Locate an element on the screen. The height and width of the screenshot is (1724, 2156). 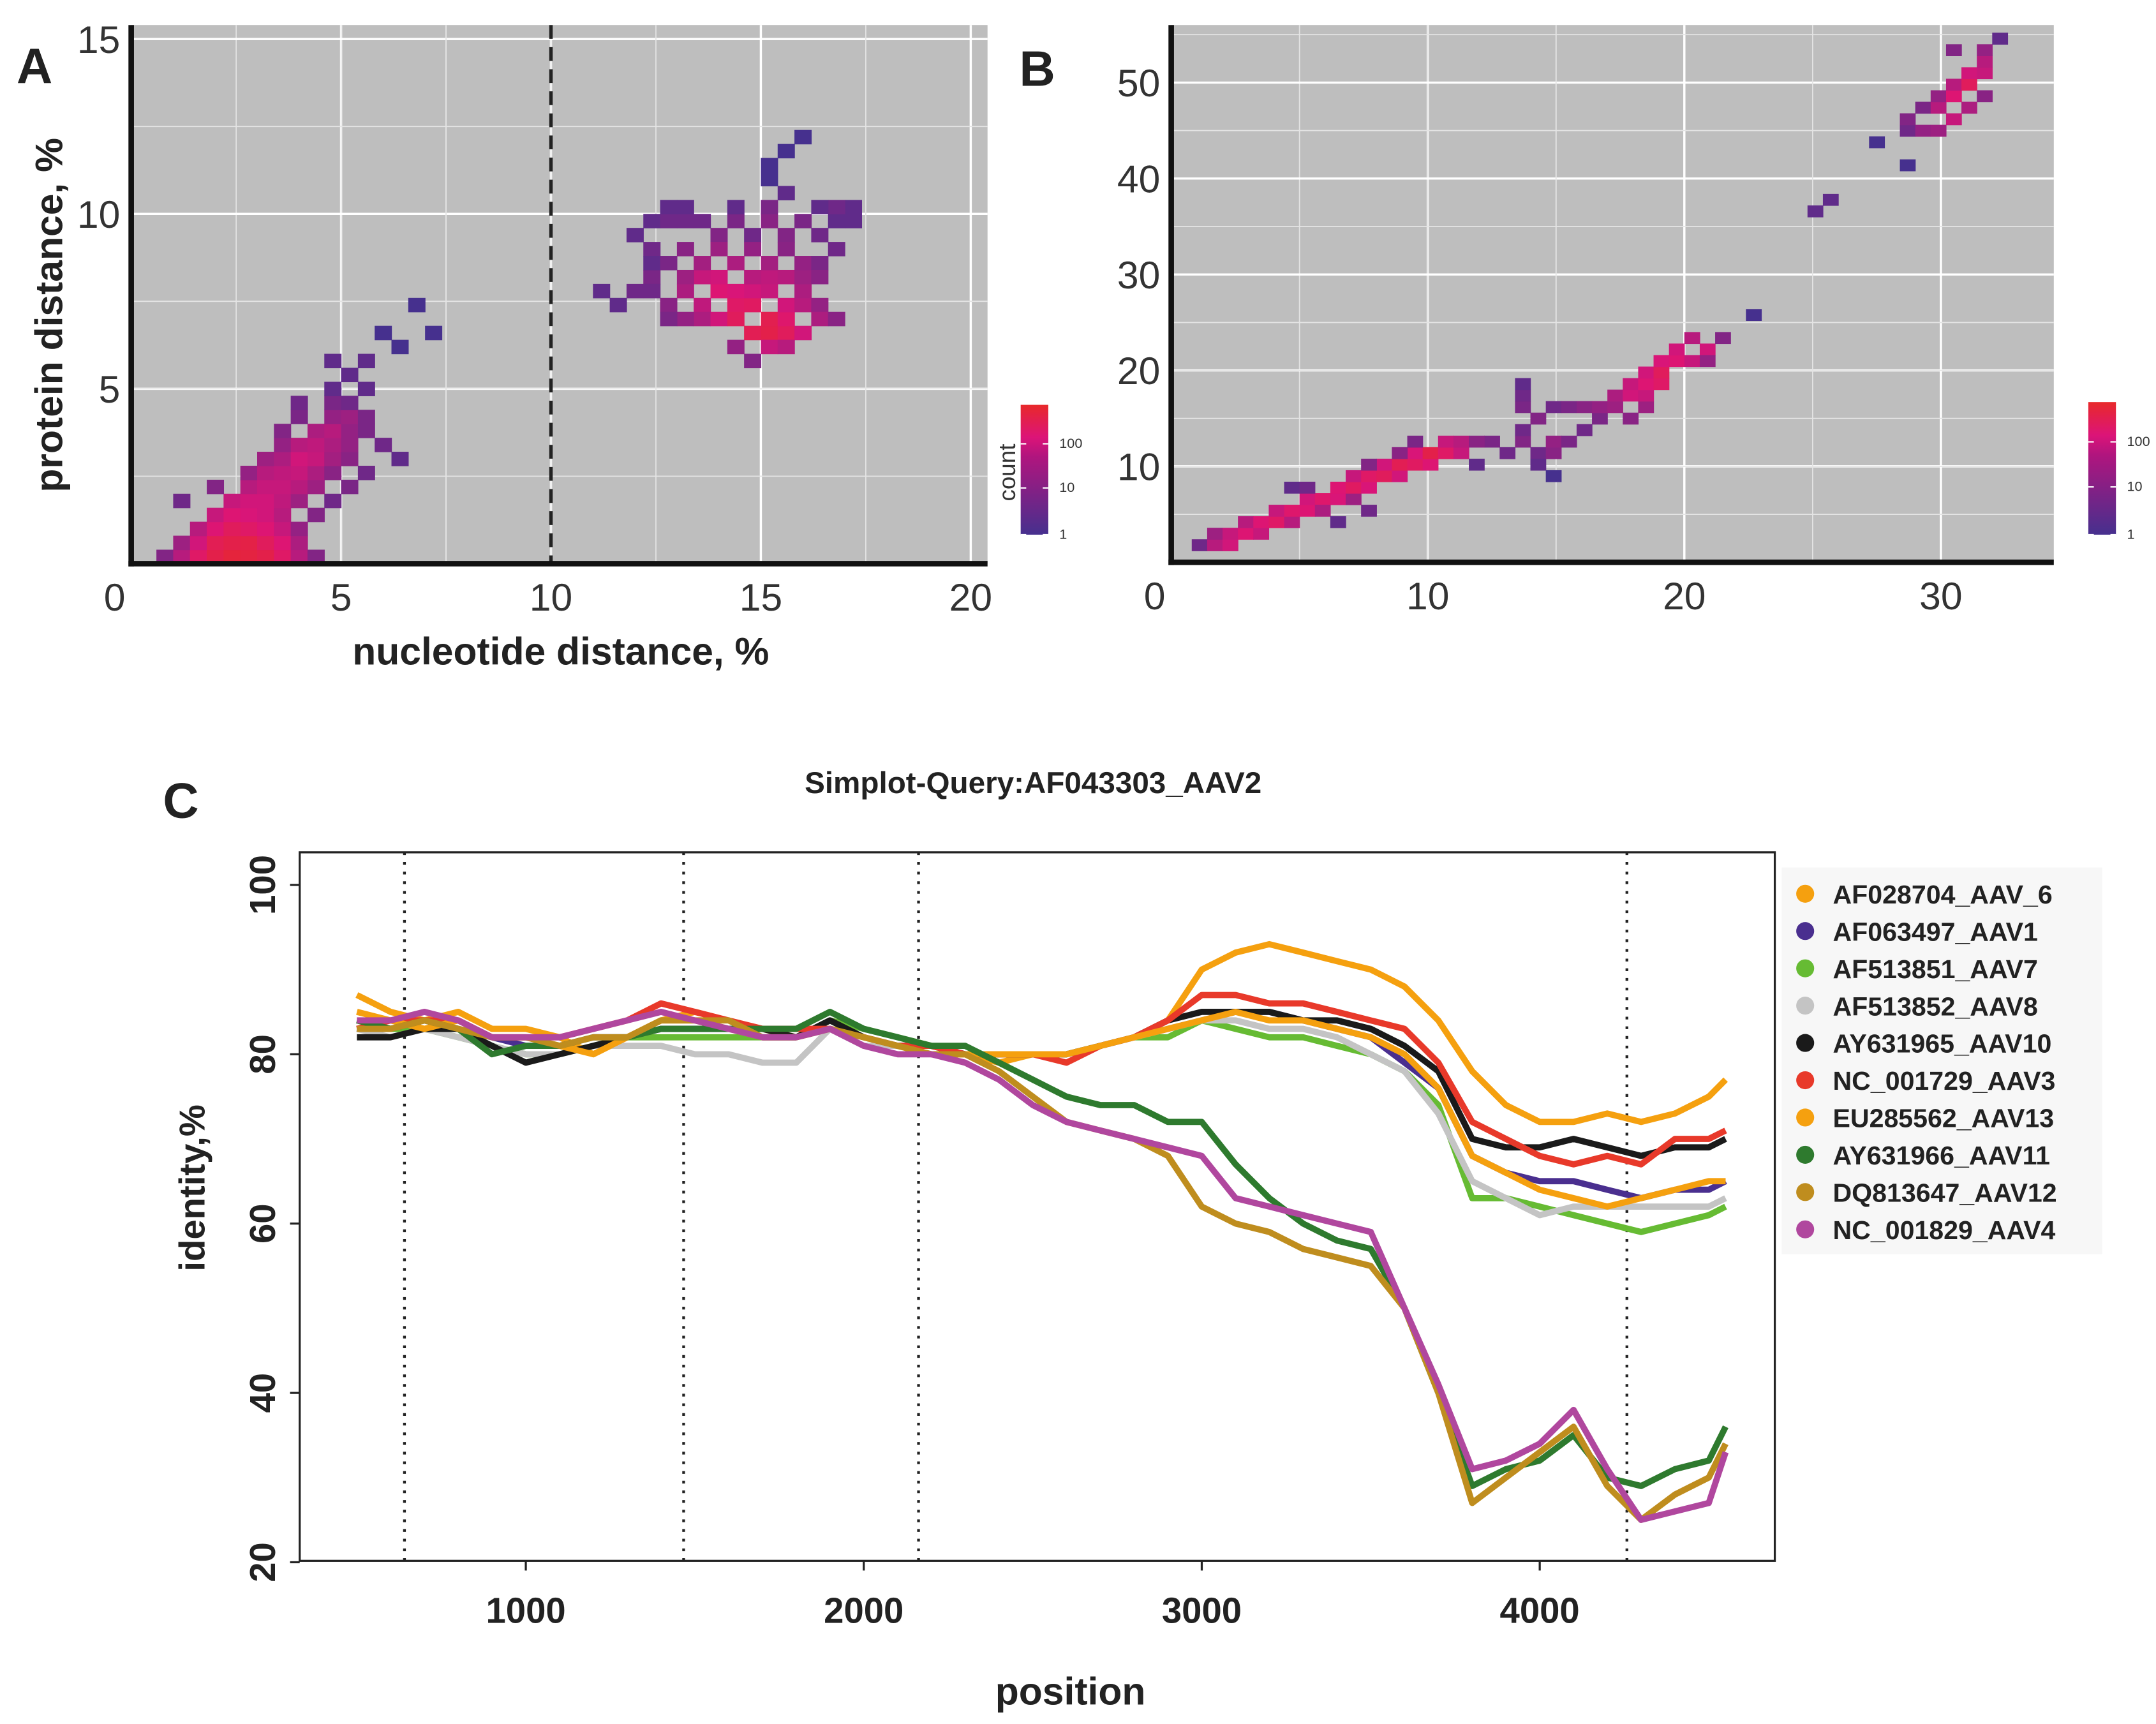
panel-label-c: C is located at coordinates (180, 801).